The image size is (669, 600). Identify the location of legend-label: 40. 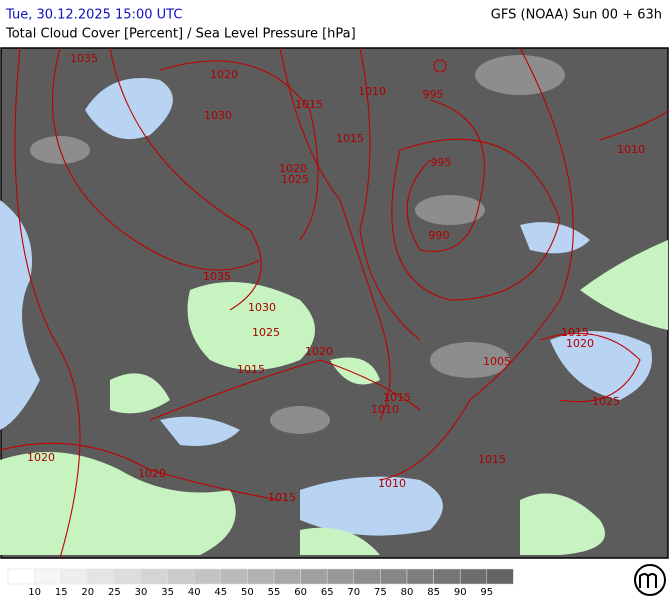
(194, 592).